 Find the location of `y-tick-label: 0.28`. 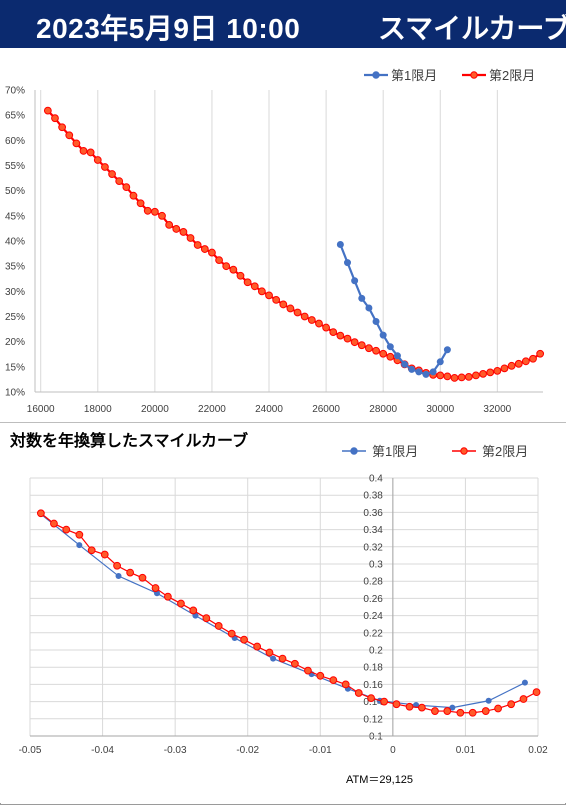

y-tick-label: 0.28 is located at coordinates (373, 582).